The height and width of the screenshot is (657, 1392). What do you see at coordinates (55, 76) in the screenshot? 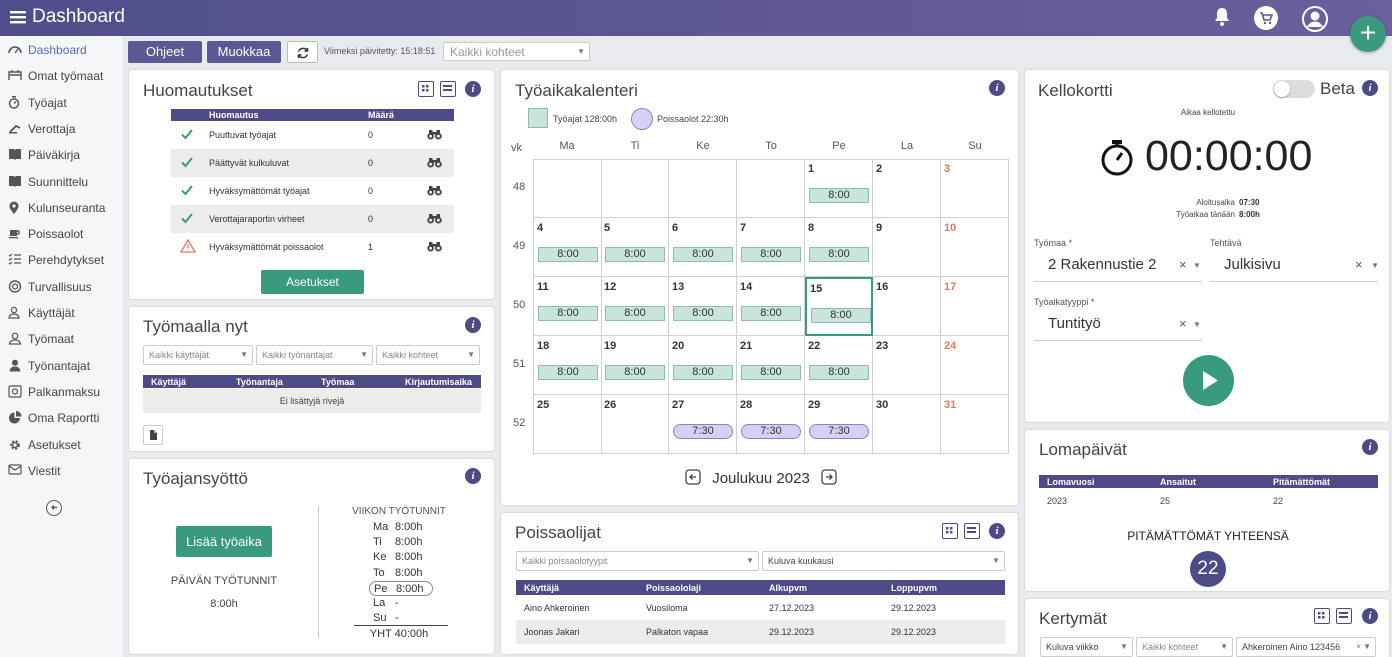
I see `sidebar-item-omat-työmaat: Omat työmaat` at bounding box center [55, 76].